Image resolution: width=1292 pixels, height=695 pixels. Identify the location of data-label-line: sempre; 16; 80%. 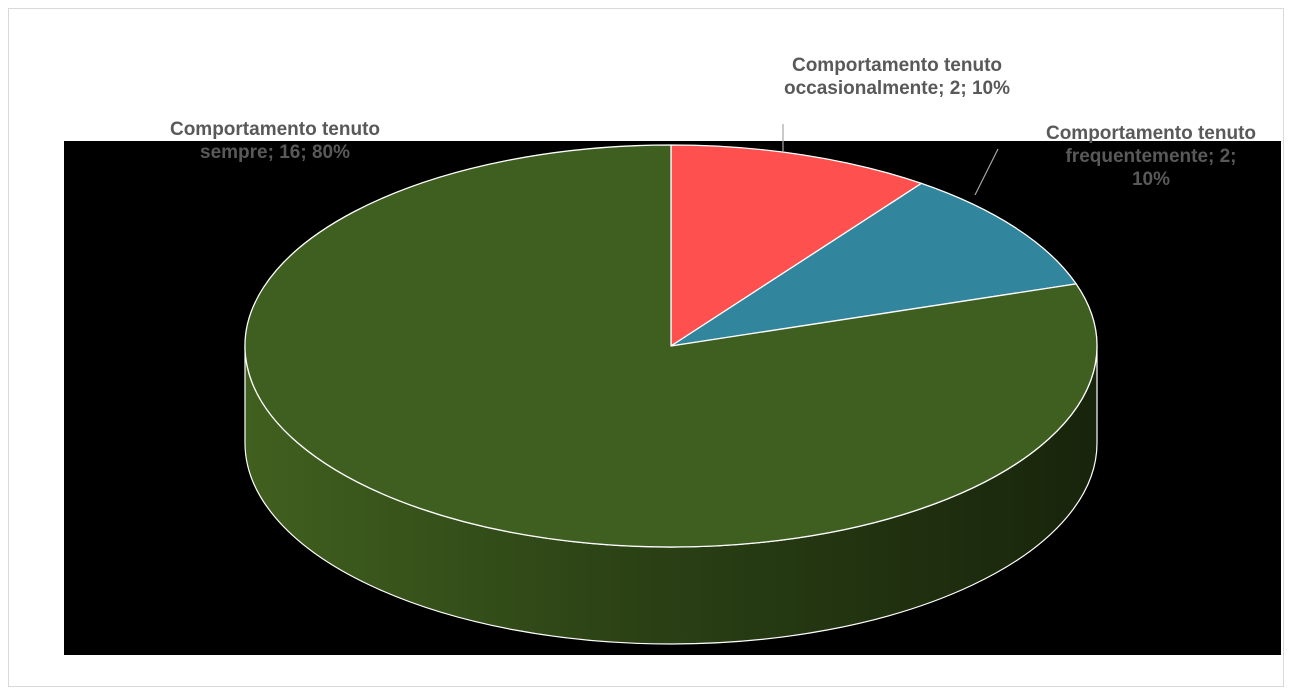
(275, 152).